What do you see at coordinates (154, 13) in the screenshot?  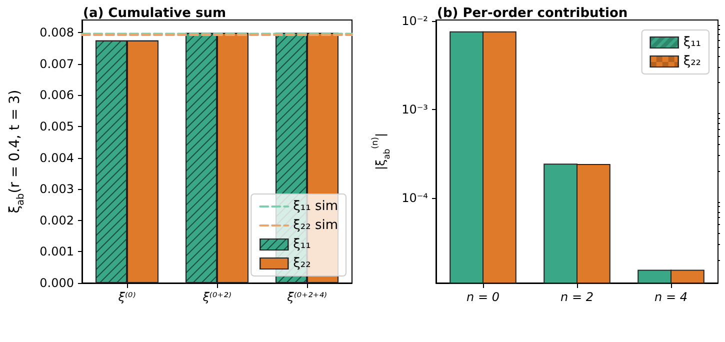 I see `chart-title: (a) Cumulative sum` at bounding box center [154, 13].